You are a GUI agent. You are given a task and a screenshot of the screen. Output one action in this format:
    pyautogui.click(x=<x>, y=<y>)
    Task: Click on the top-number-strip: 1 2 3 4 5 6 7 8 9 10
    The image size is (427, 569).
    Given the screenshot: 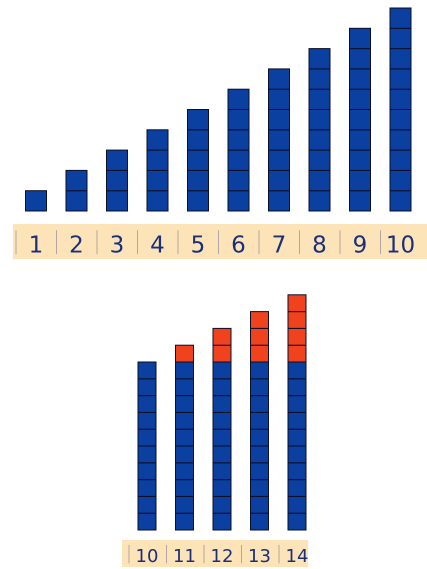 What is the action you would take?
    pyautogui.click(x=220, y=241)
    